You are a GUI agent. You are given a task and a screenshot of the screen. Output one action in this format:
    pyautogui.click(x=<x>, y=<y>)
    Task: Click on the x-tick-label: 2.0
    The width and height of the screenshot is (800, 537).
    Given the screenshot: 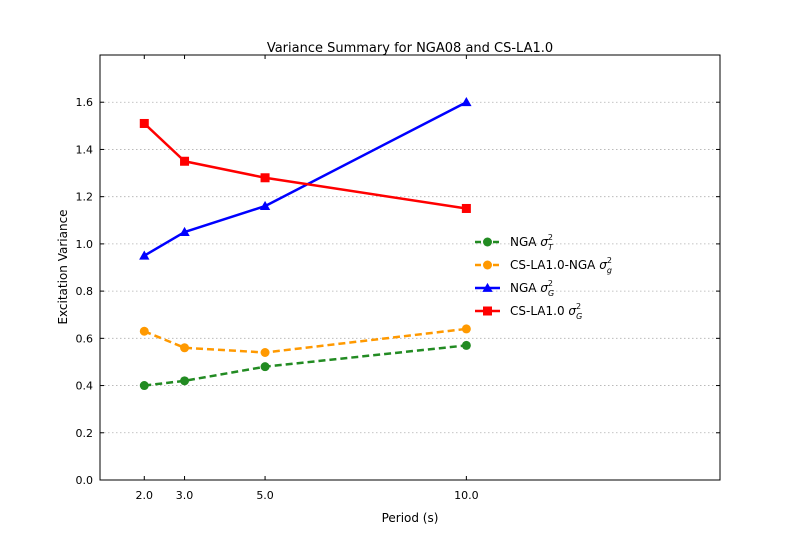 What is the action you would take?
    pyautogui.click(x=145, y=495)
    